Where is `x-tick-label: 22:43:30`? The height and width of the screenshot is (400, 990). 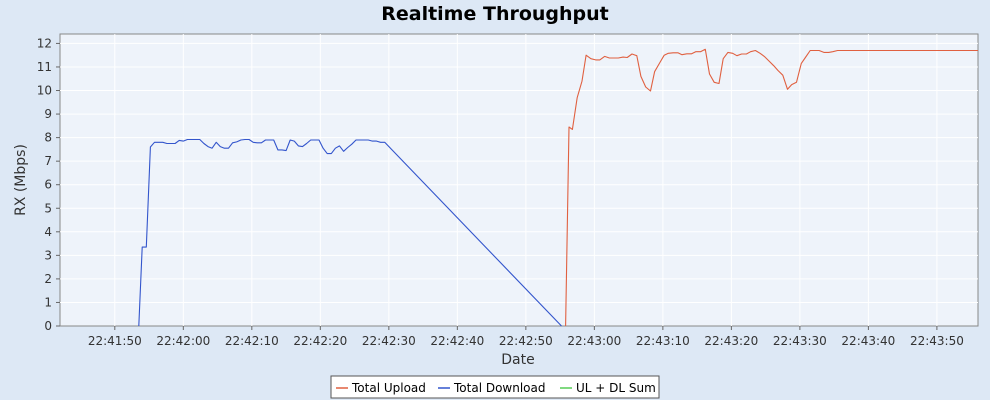 x-tick-label: 22:43:30 is located at coordinates (800, 341).